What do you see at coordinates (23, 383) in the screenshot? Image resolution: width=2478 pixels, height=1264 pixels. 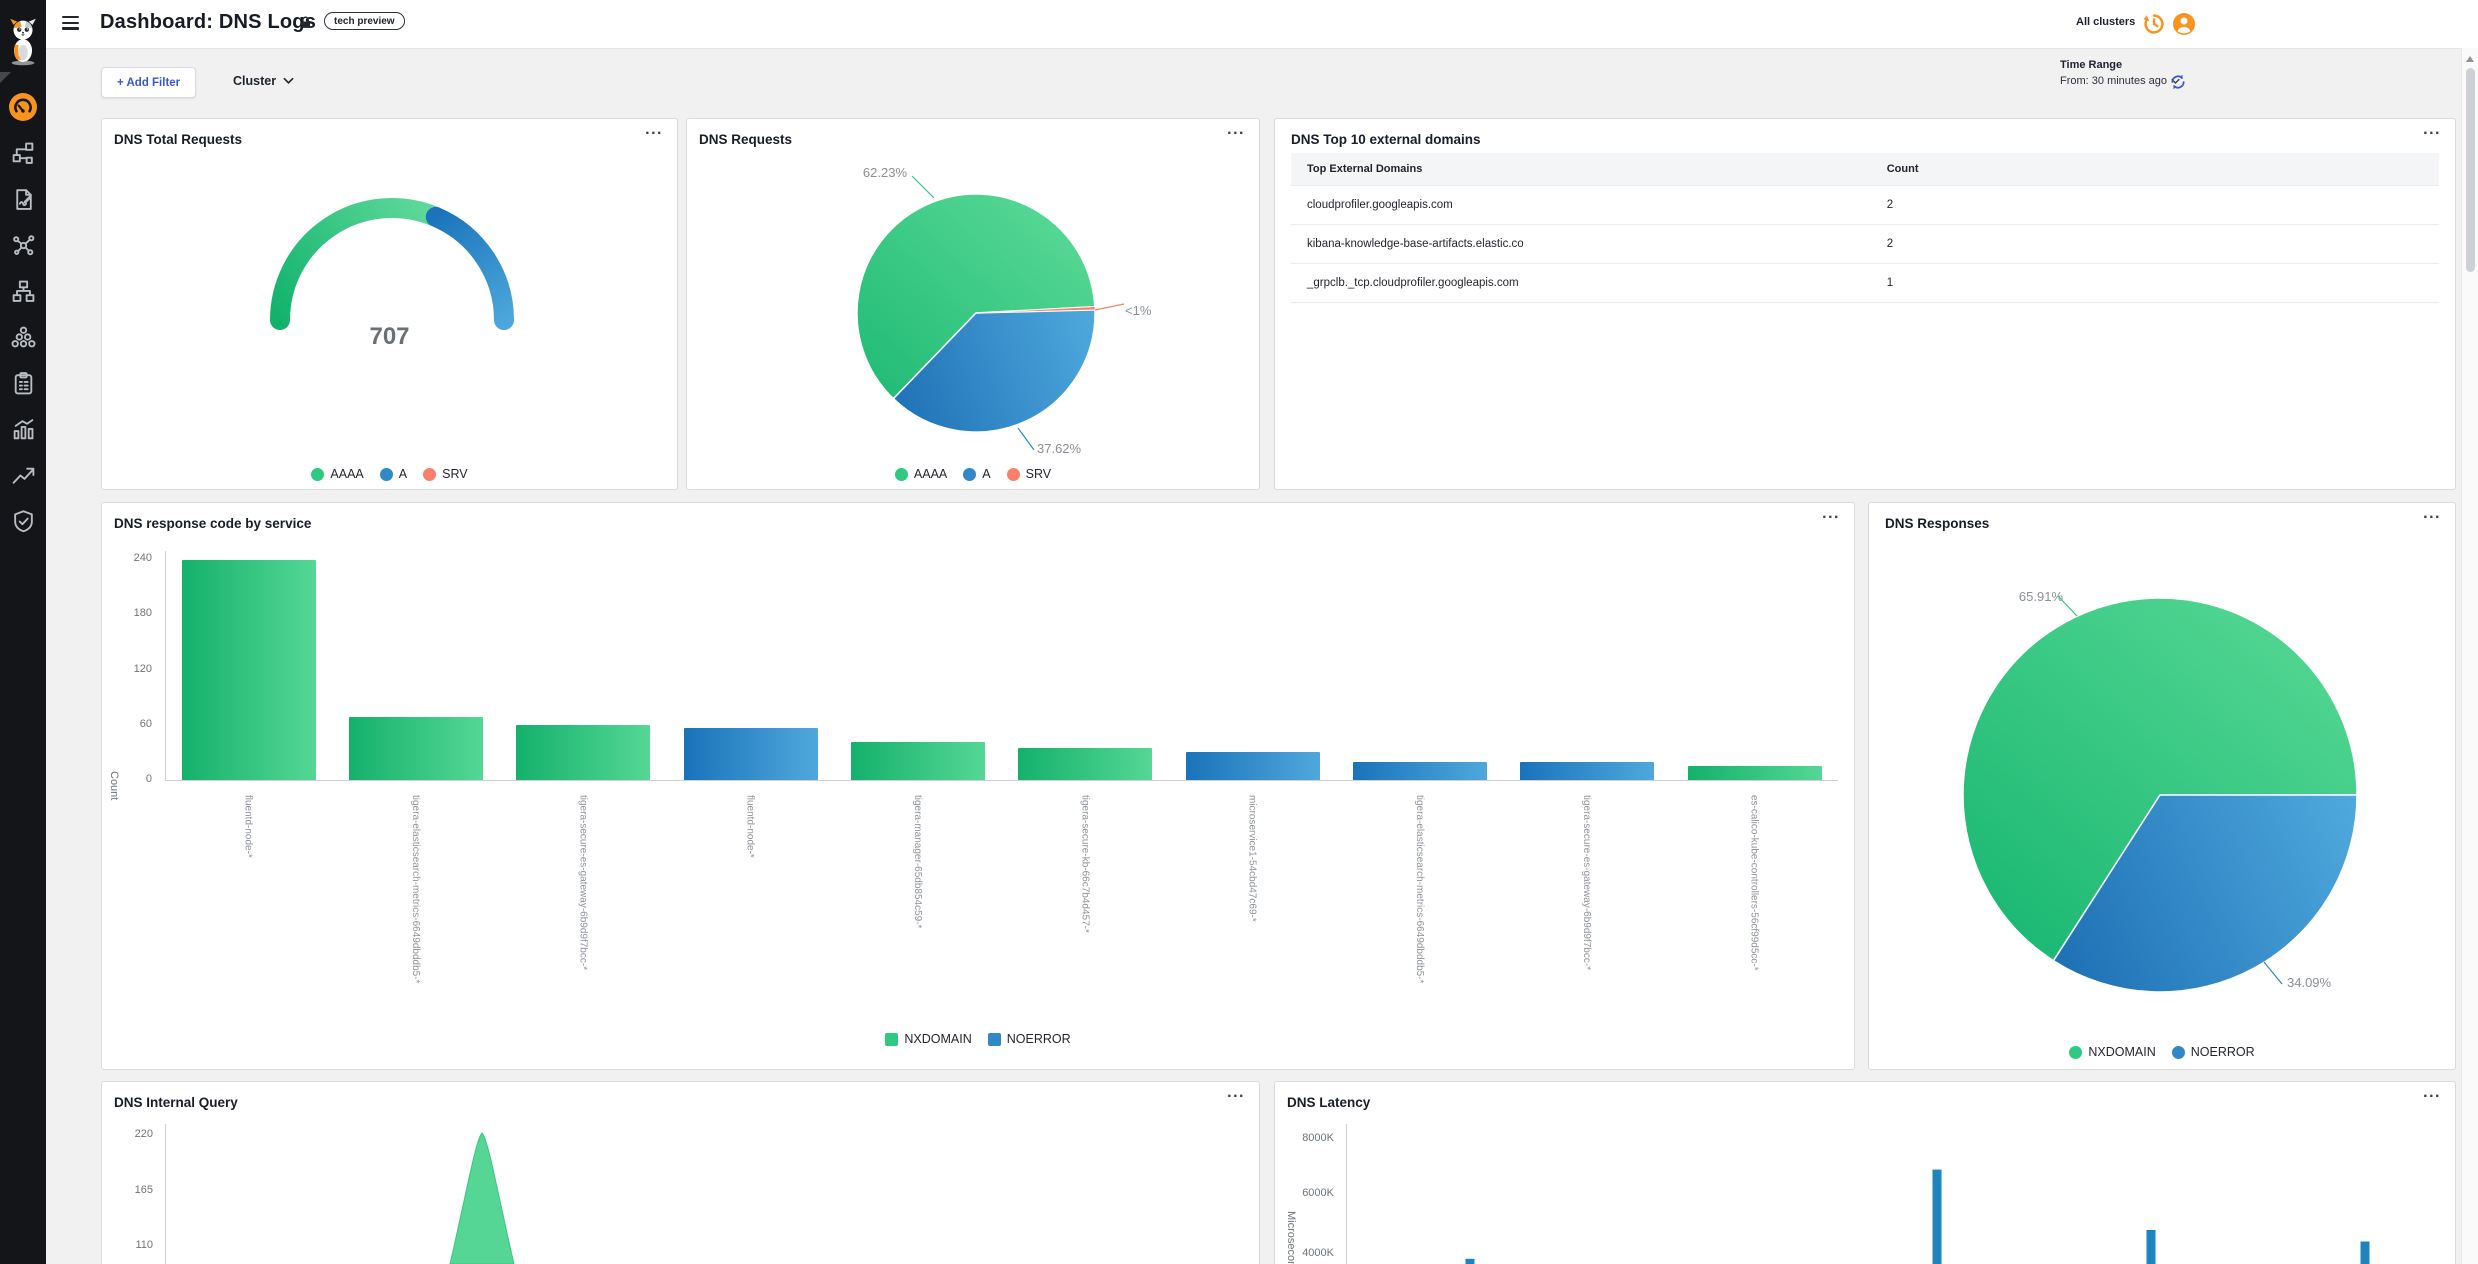 I see `sidebar-item-compliance-clipboard-icon` at bounding box center [23, 383].